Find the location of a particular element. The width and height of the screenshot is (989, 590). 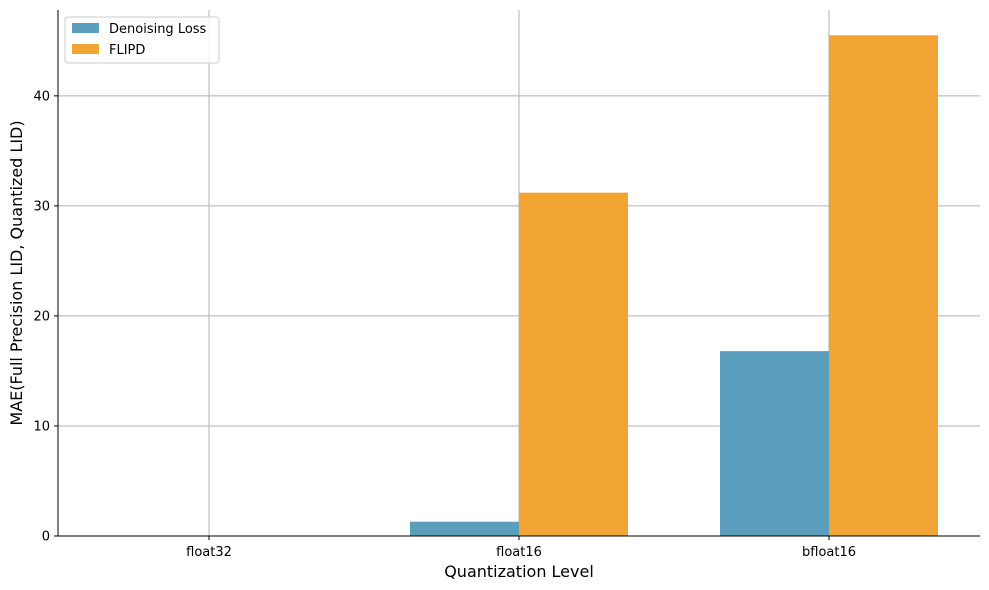

legend-label-denoising-loss: Denoising Loss is located at coordinates (158, 29).